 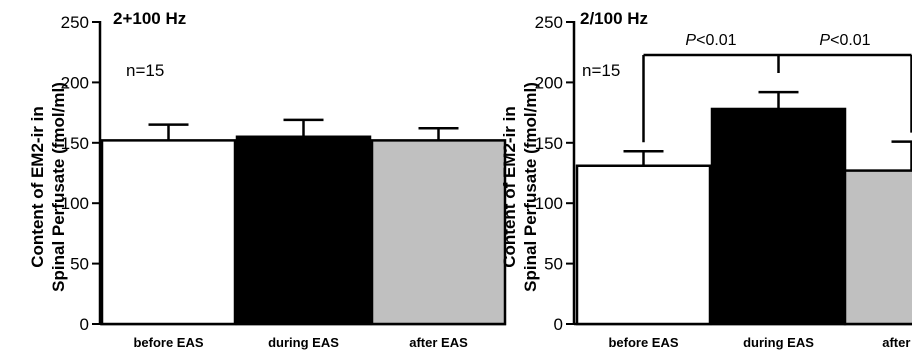 I want to click on chart-title: 2+100 Hz, so click(x=149, y=18).